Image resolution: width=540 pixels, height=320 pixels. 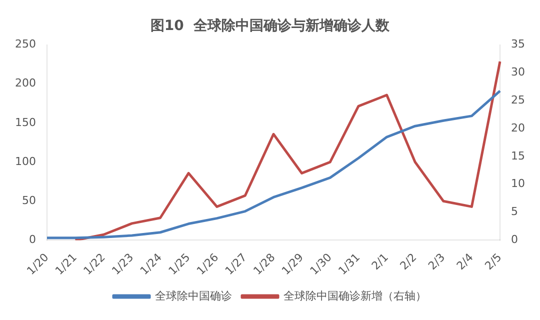 What do you see at coordinates (193, 295) in the screenshot?
I see `legend-label: 全球除中国确诊` at bounding box center [193, 295].